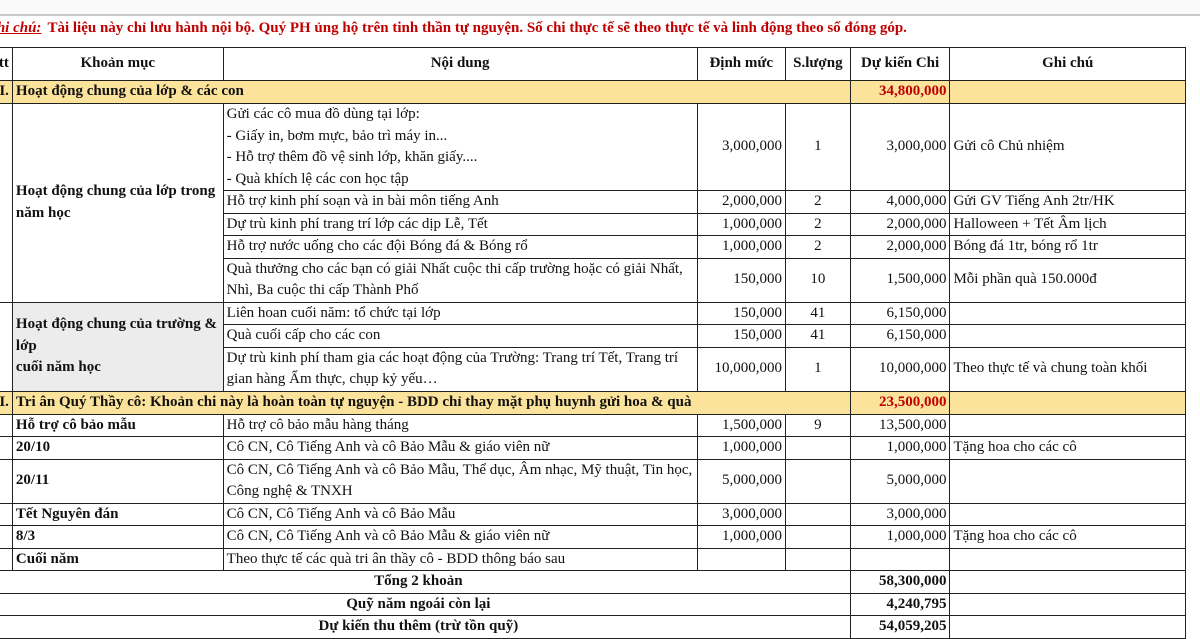  I want to click on header-stt: Stt, so click(6, 64).